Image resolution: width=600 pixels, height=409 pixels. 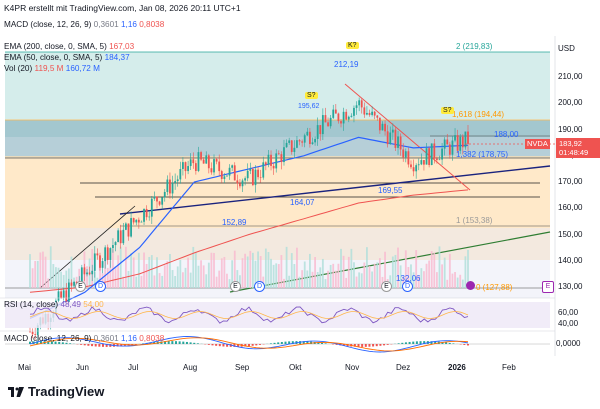 I want to click on macd-tick-label: 0,0000, so click(x=568, y=343).